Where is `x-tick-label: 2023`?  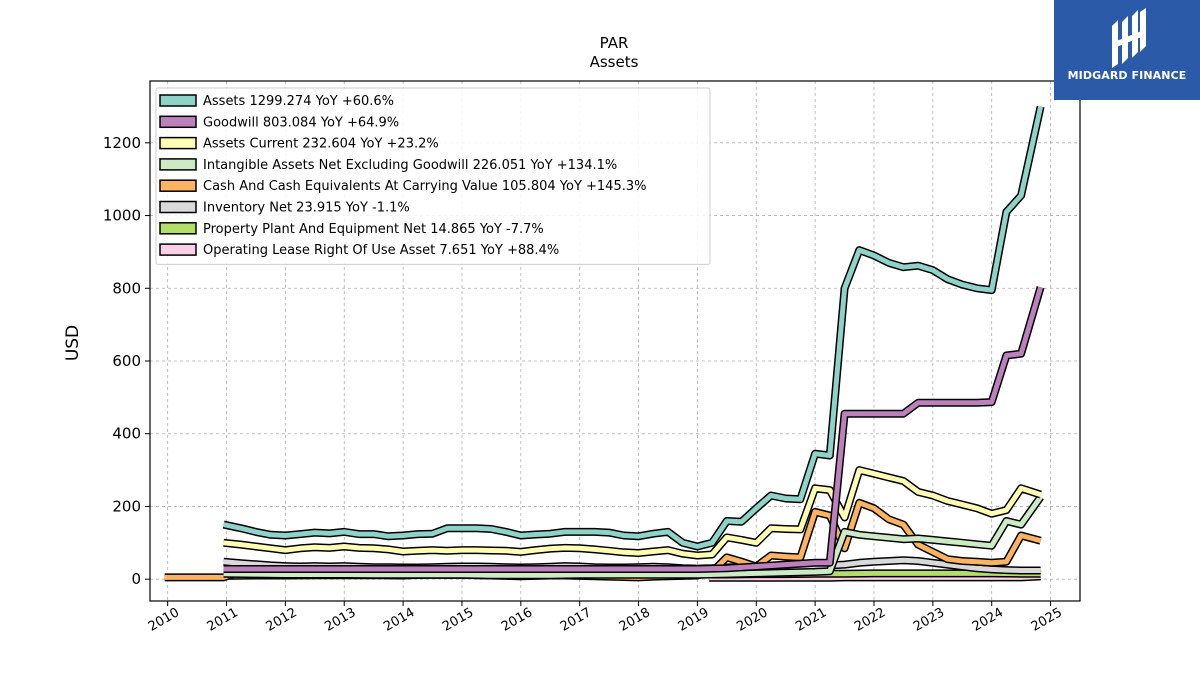 x-tick-label: 2023 is located at coordinates (929, 620).